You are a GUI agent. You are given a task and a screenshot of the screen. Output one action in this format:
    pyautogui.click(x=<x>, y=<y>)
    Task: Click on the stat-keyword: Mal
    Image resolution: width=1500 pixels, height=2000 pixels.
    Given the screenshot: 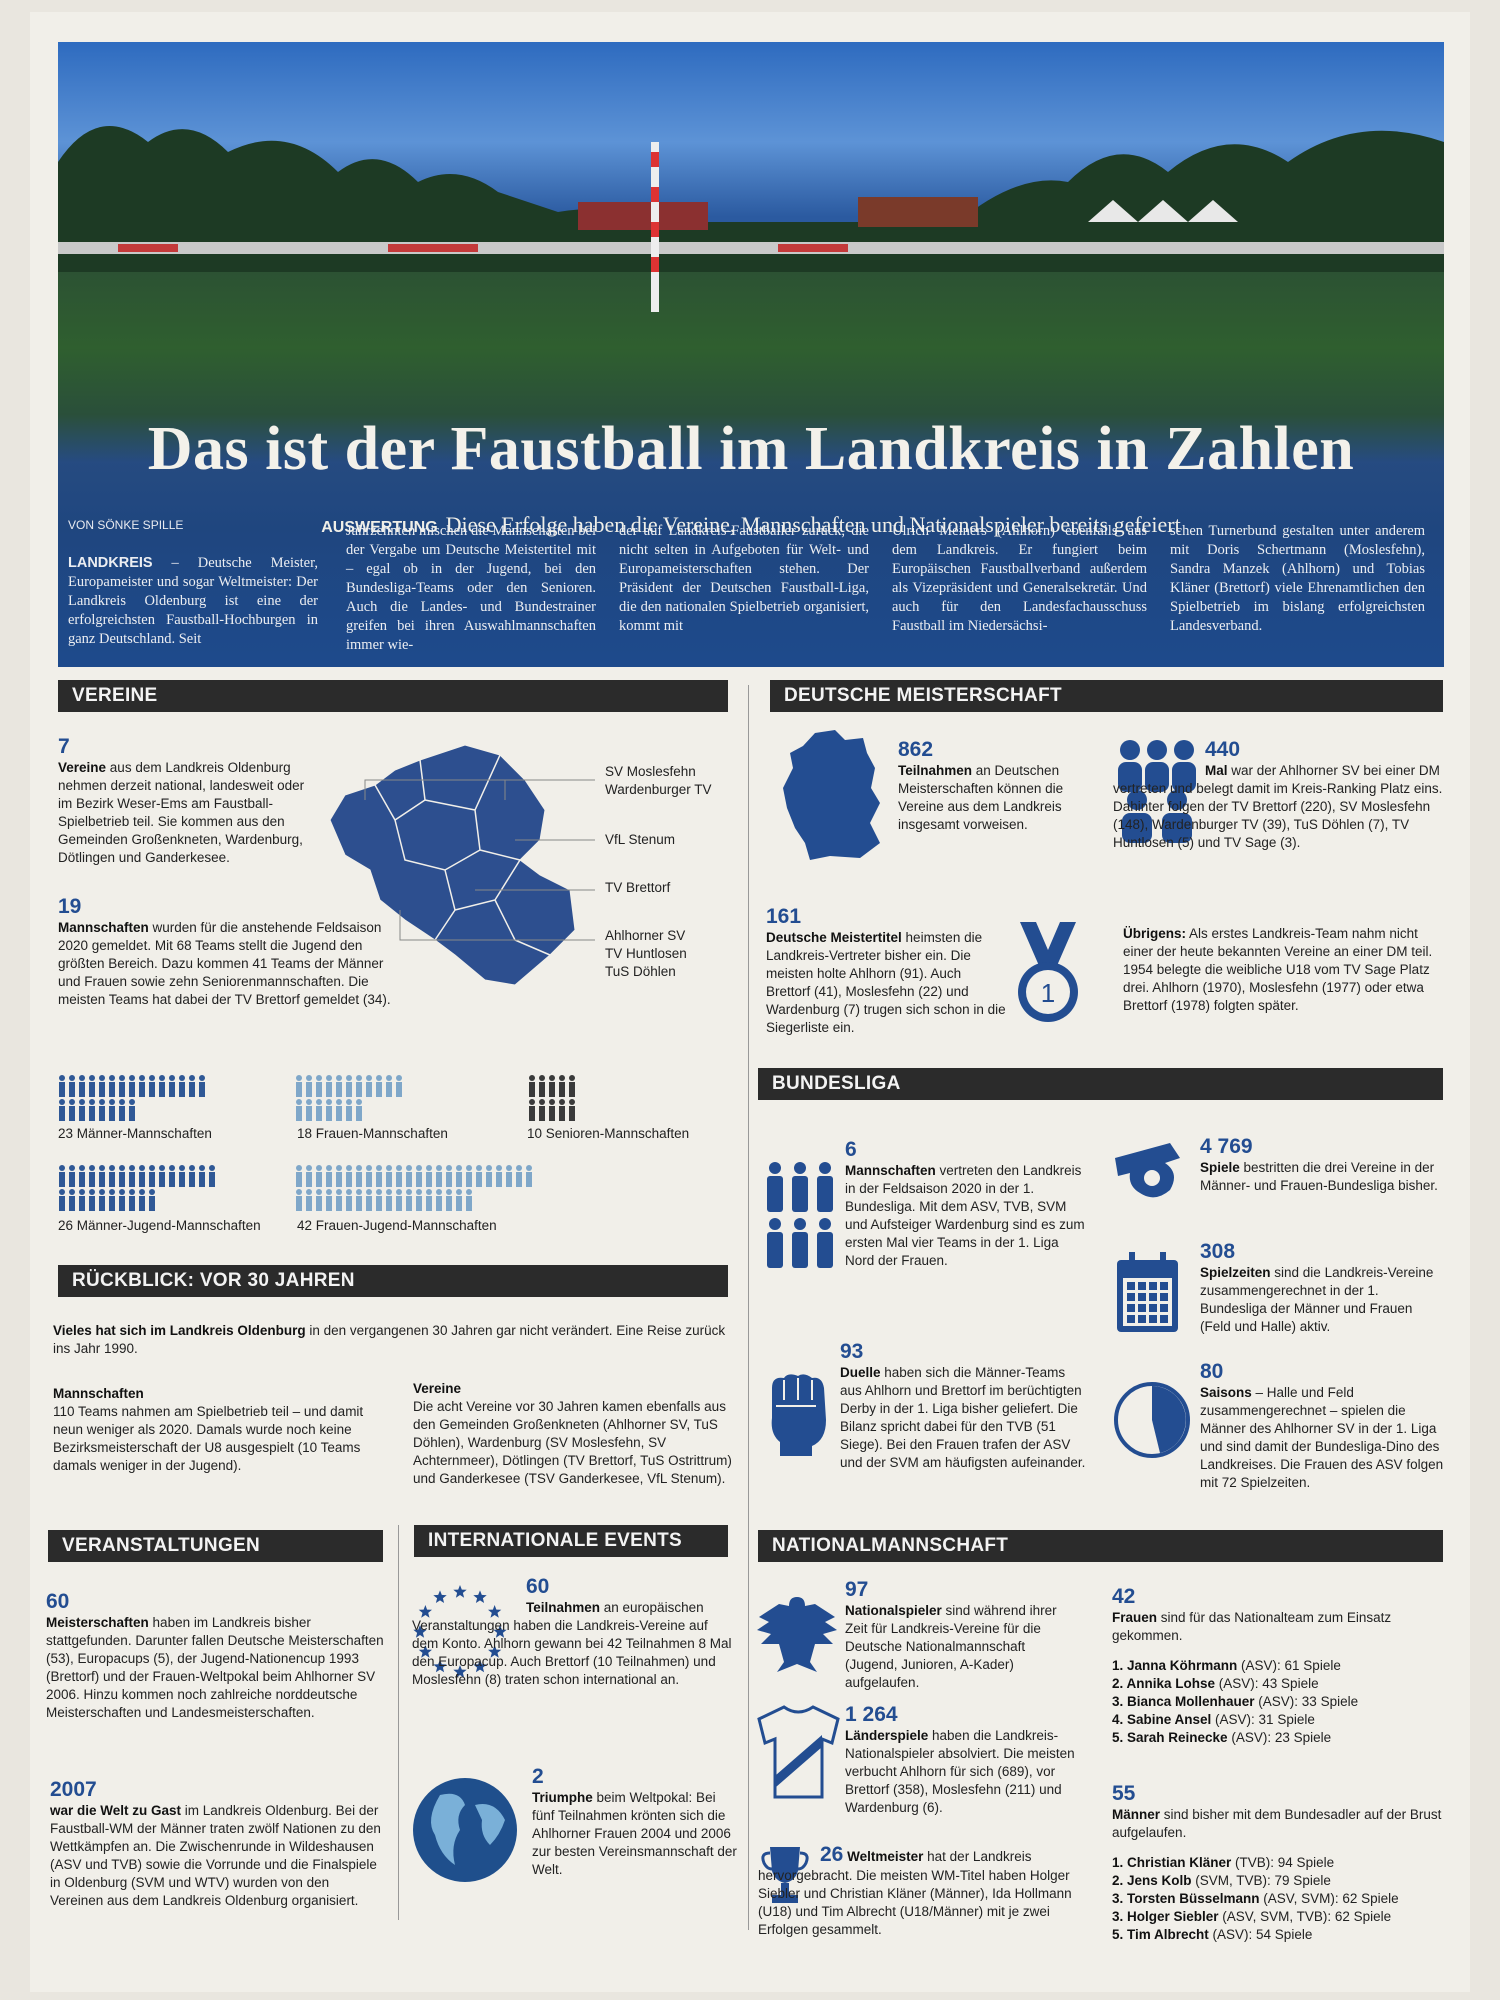 What is the action you would take?
    pyautogui.click(x=1216, y=770)
    